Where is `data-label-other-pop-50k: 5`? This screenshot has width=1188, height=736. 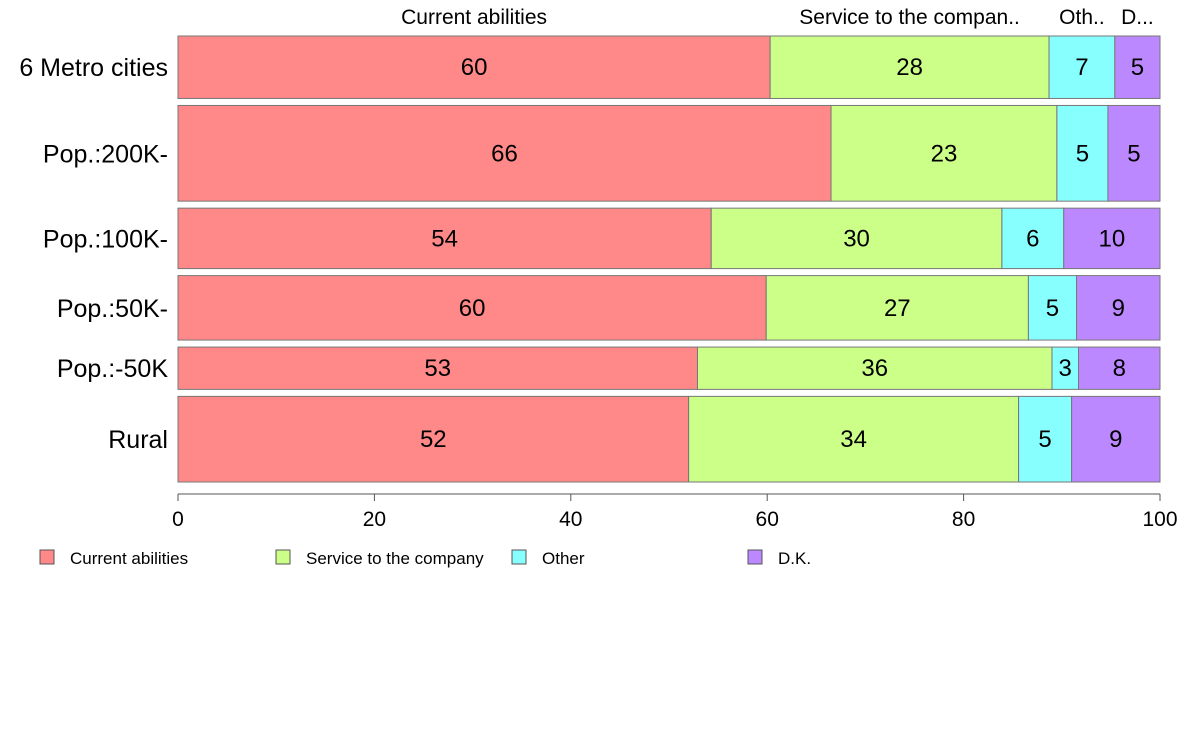 data-label-other-pop-50k: 5 is located at coordinates (1052, 308).